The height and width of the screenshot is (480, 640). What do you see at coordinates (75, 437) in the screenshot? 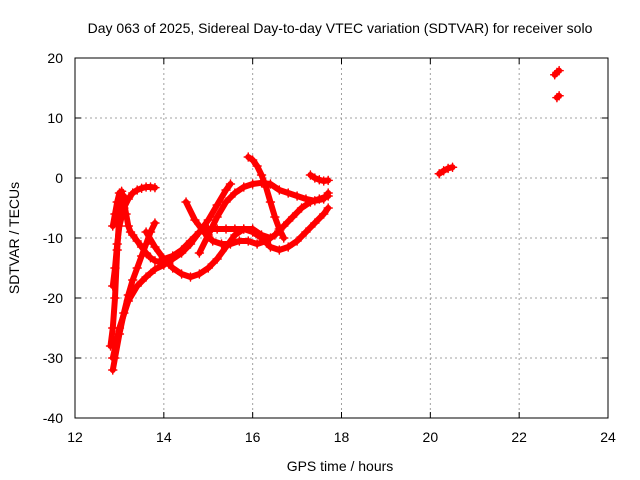
I see `x-tick-label: 12` at bounding box center [75, 437].